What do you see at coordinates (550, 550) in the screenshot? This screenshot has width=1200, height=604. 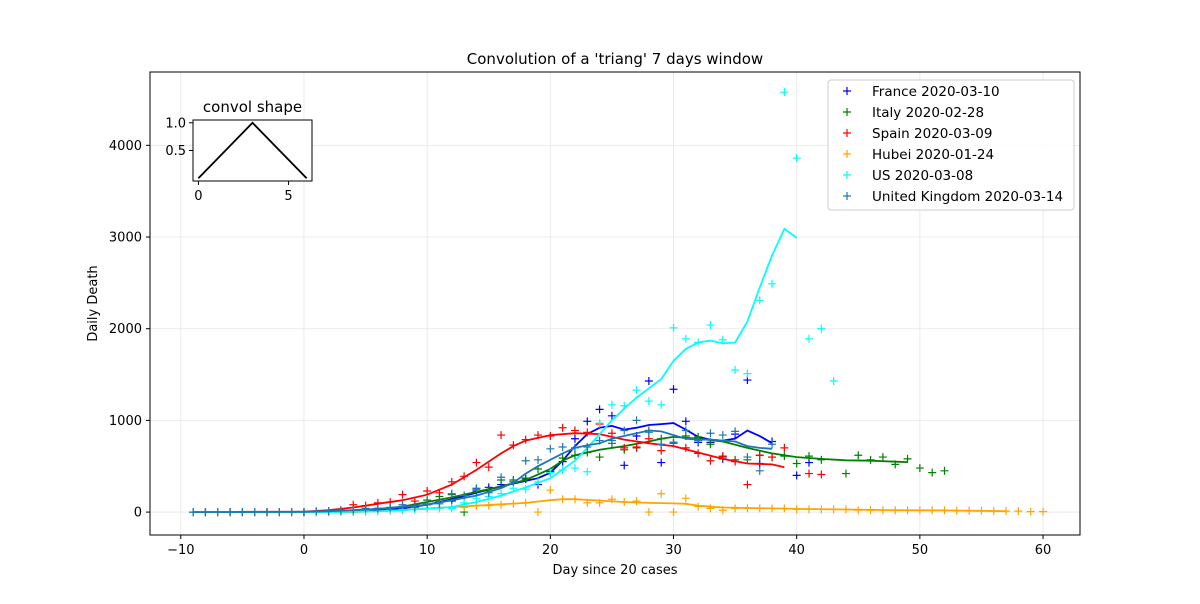 I see `x-tick-label: 20` at bounding box center [550, 550].